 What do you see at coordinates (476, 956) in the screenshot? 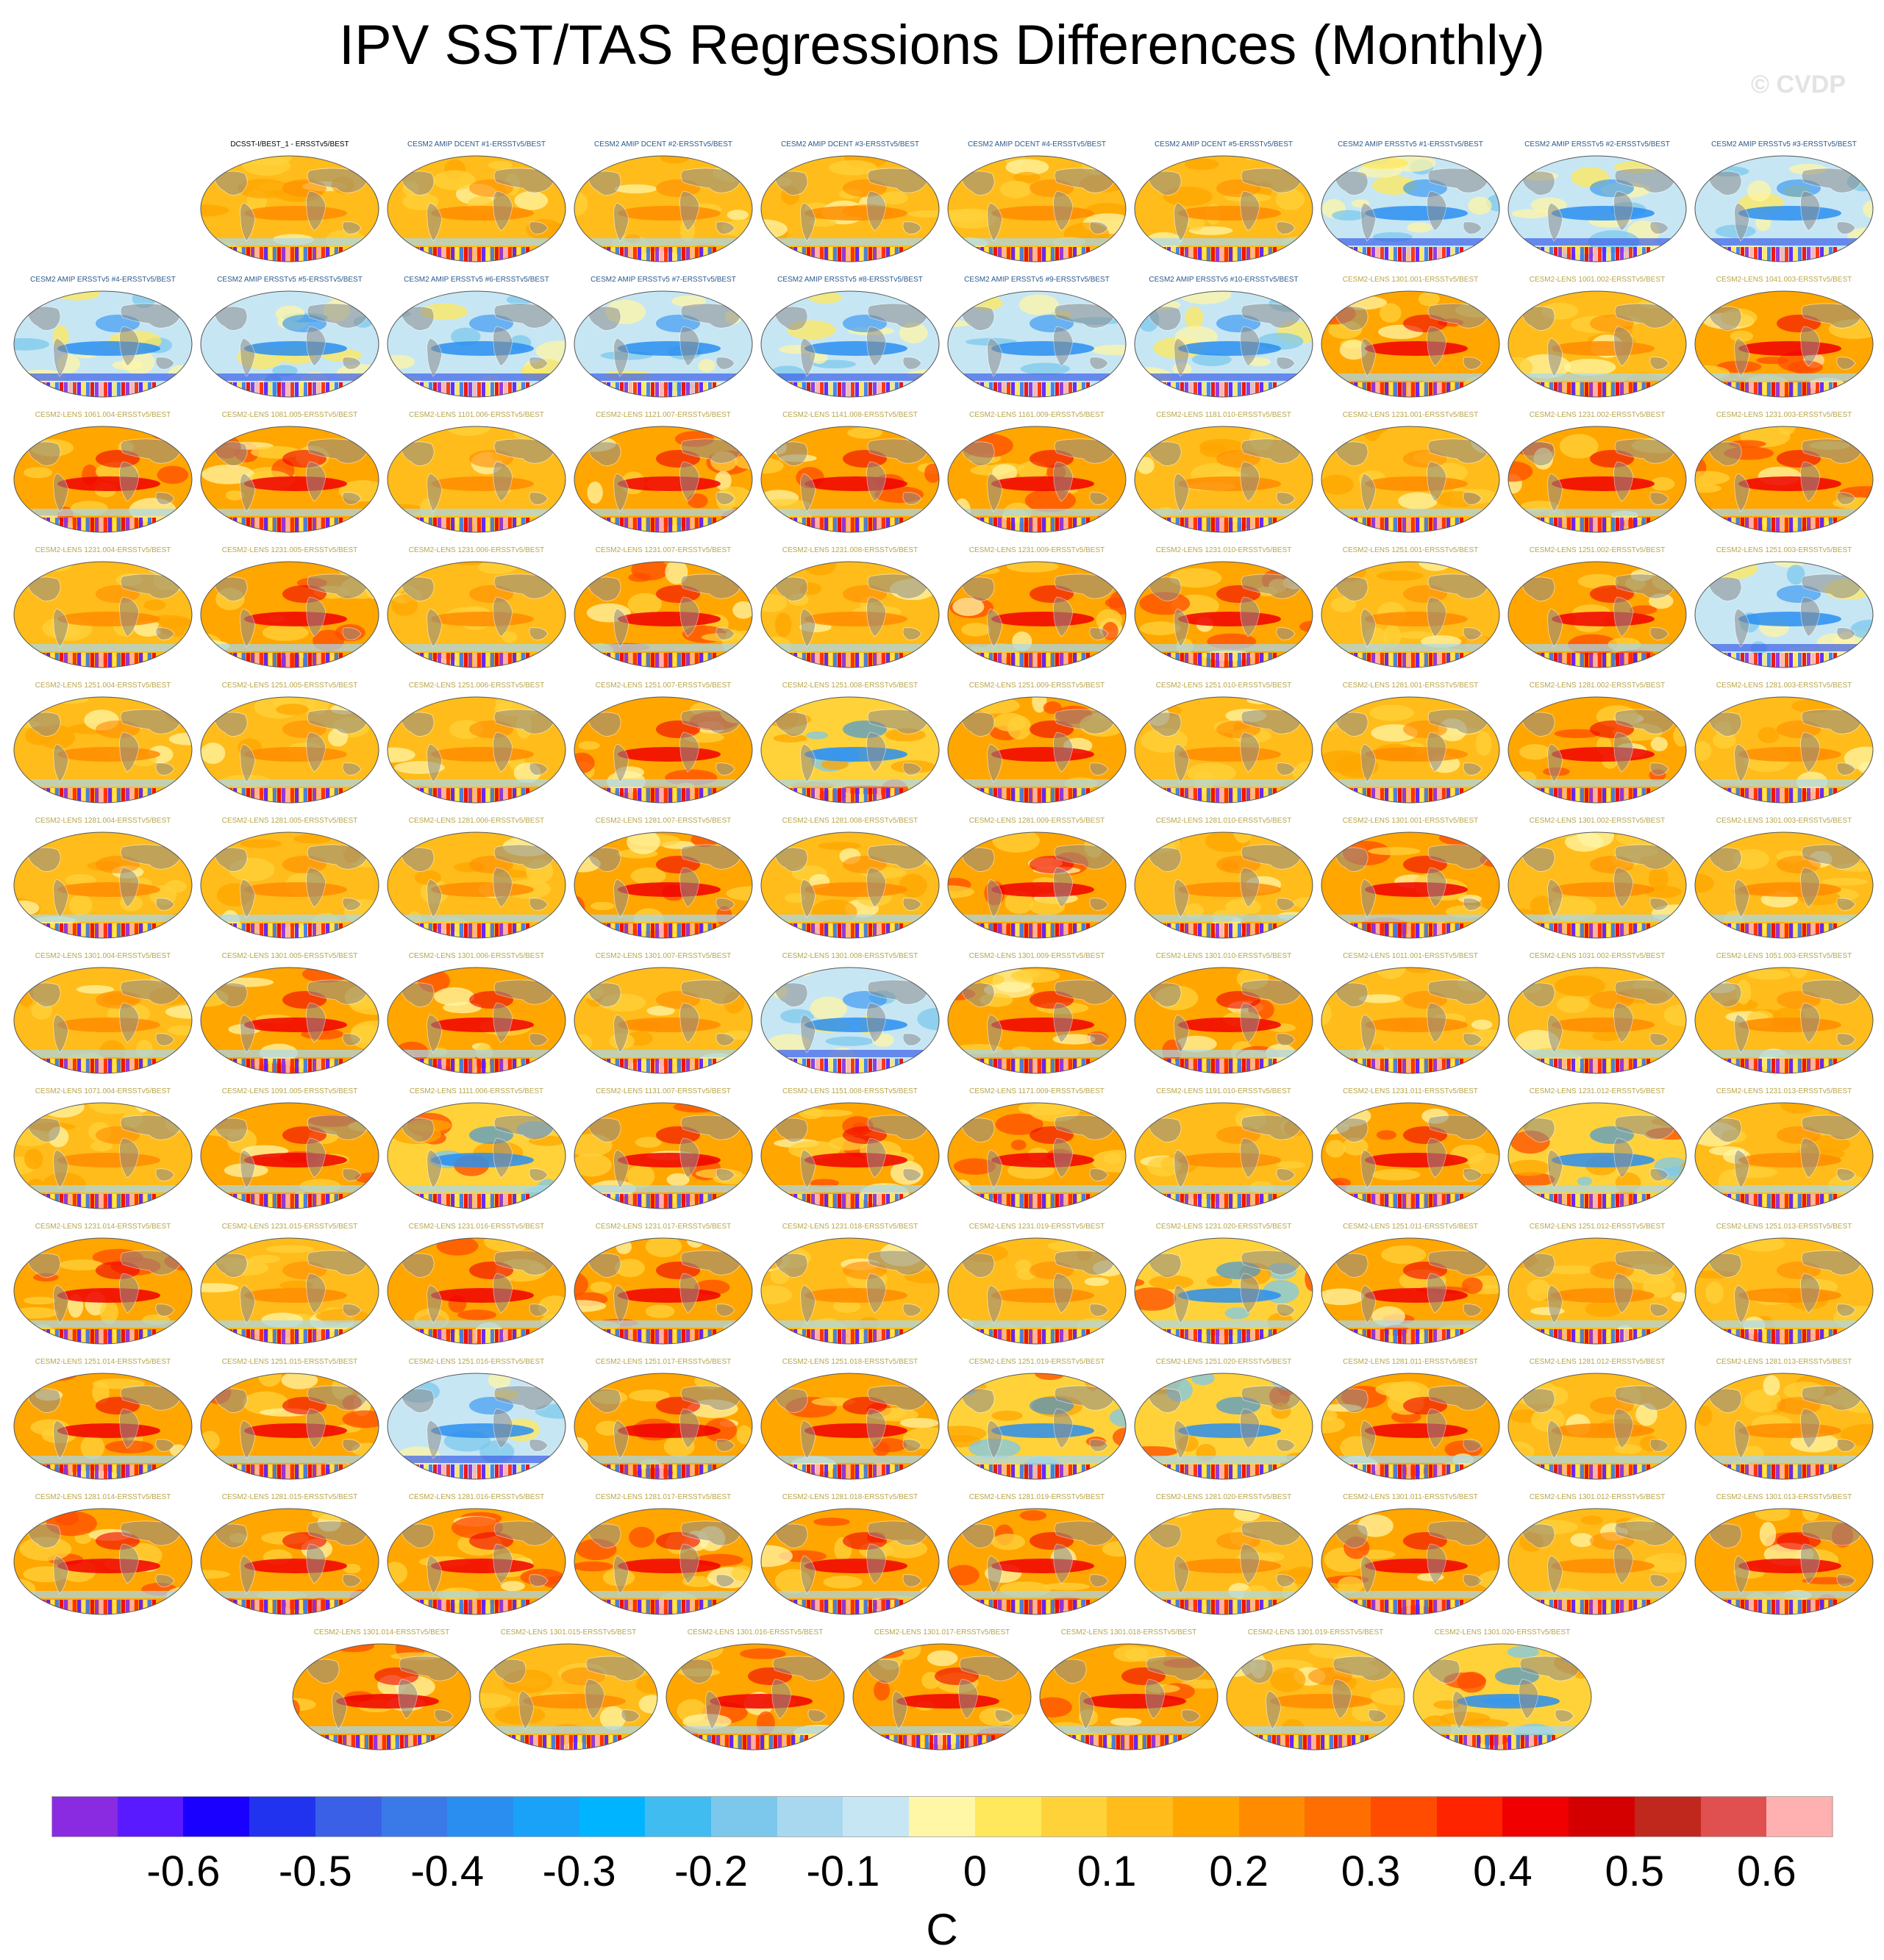
I see `panel-label: CESM2-LENS 1301.006-ERSSTv5/BEST` at bounding box center [476, 956].